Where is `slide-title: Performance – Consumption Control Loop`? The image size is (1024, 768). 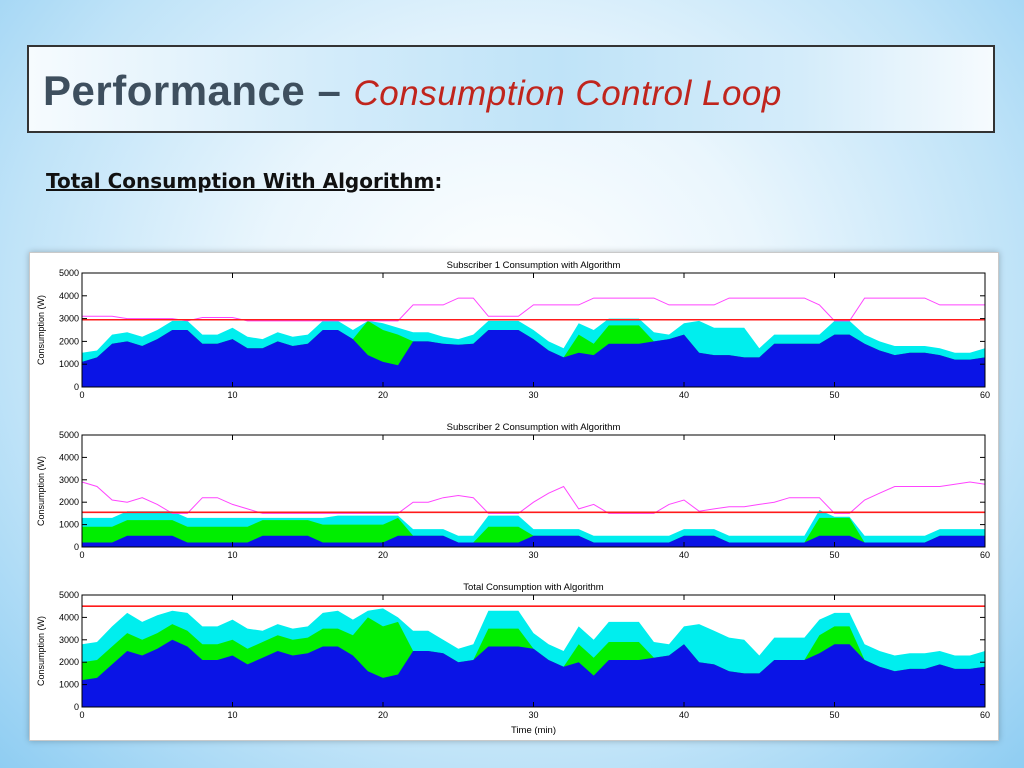
slide-title: Performance – Consumption Control Loop is located at coordinates (412, 91).